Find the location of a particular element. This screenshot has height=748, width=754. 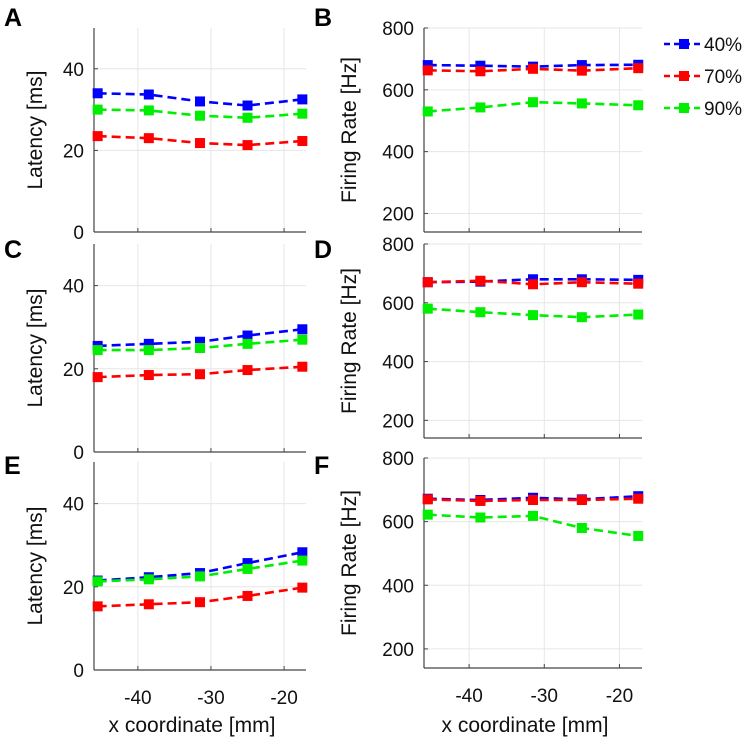

legend-item: 70% is located at coordinates (703, 77).